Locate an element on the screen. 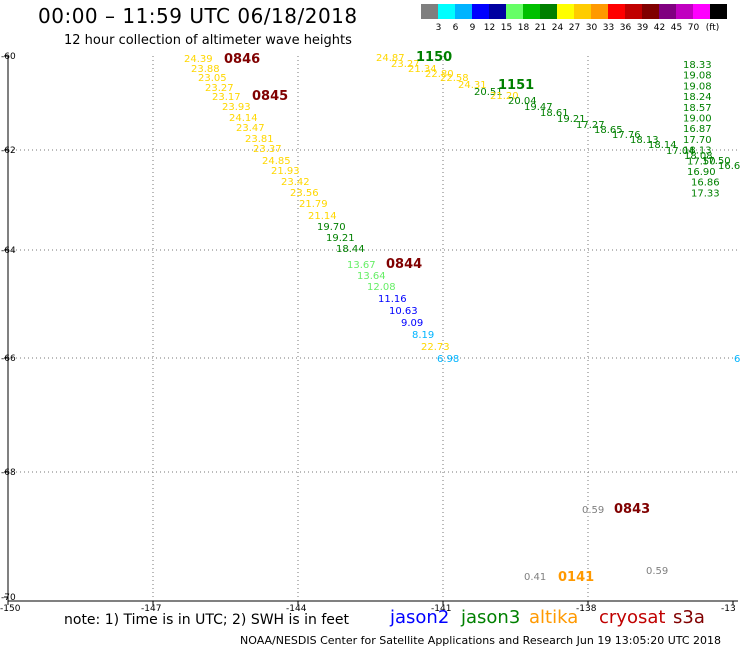 This screenshot has width=740, height=650. pass-time-label: 0141 is located at coordinates (576, 577).